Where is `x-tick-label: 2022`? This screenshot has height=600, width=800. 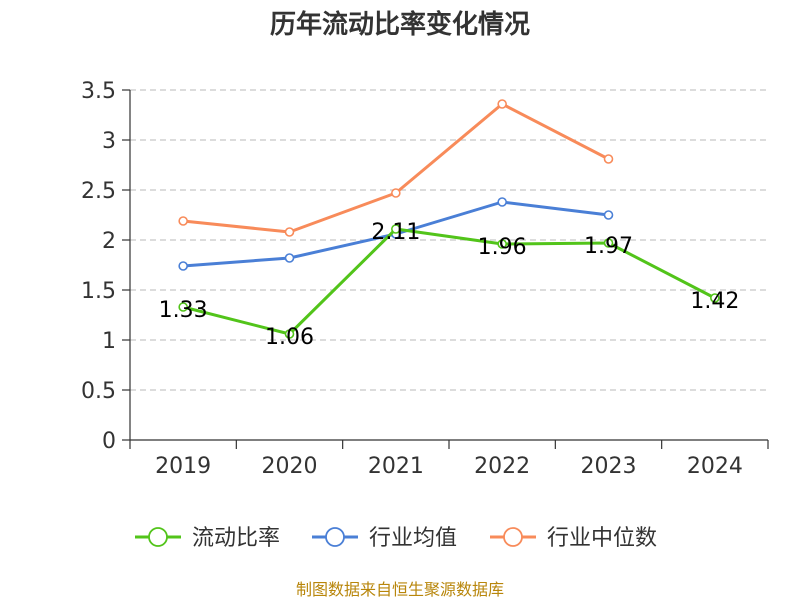 x-tick-label: 2022 is located at coordinates (502, 466).